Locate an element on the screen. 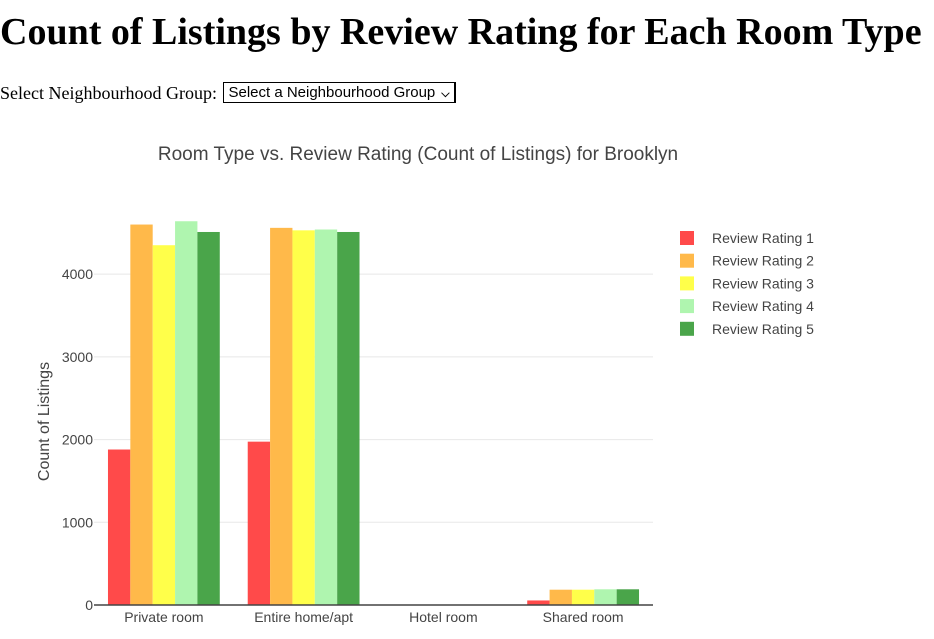 The height and width of the screenshot is (639, 934). y-tick-label: 0 is located at coordinates (89, 605).